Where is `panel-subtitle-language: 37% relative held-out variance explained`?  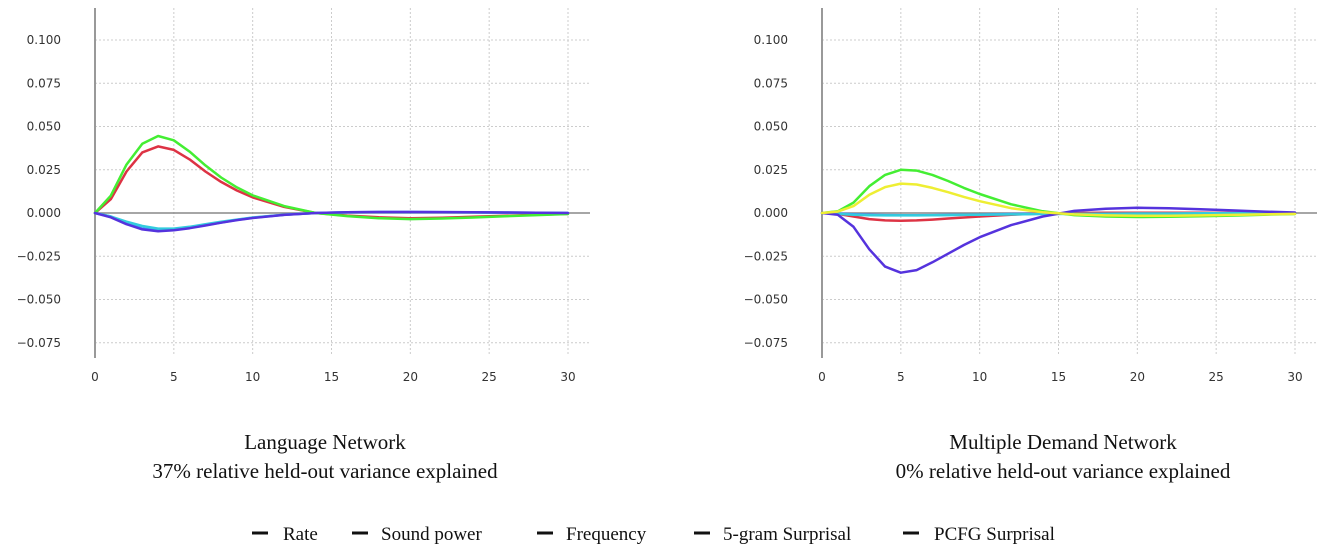 panel-subtitle-language: 37% relative held-out variance explained is located at coordinates (325, 471).